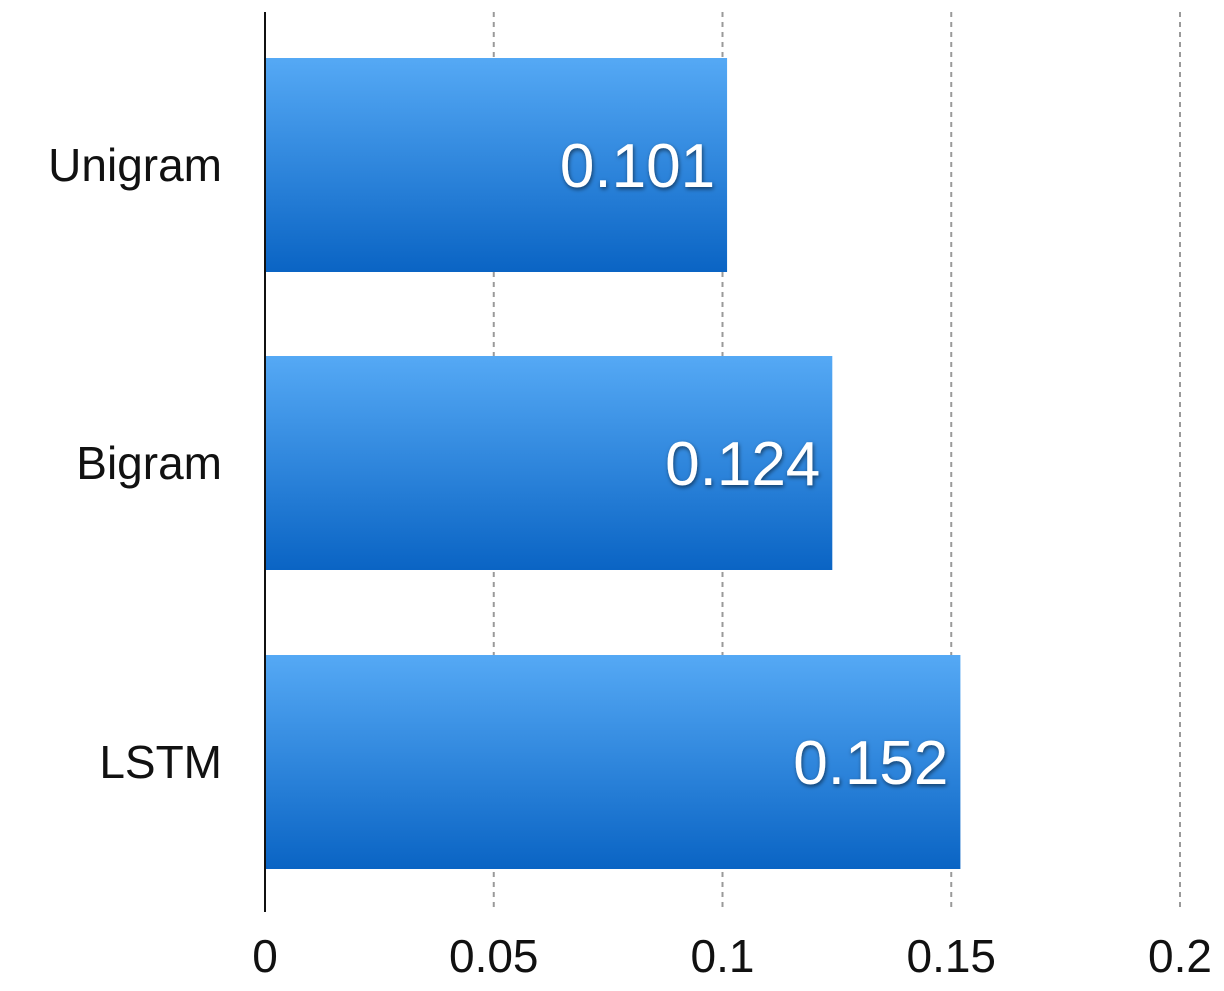 Image resolution: width=1224 pixels, height=991 pixels. What do you see at coordinates (265, 956) in the screenshot?
I see `x-tick-label-0: 0` at bounding box center [265, 956].